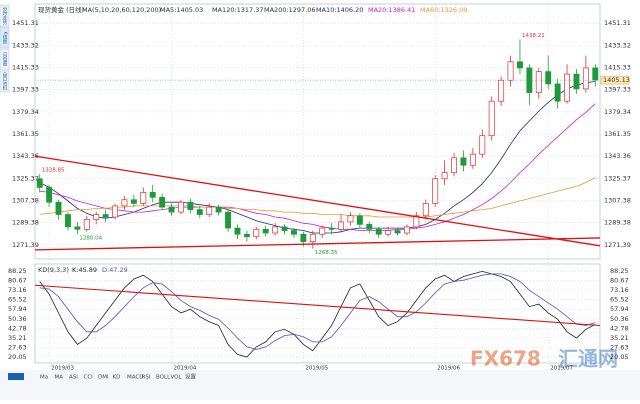 This screenshot has width=640, height=404. Describe the element at coordinates (61, 9) in the screenshot. I see `chart-title: 现货黄金 (日线)` at that location.